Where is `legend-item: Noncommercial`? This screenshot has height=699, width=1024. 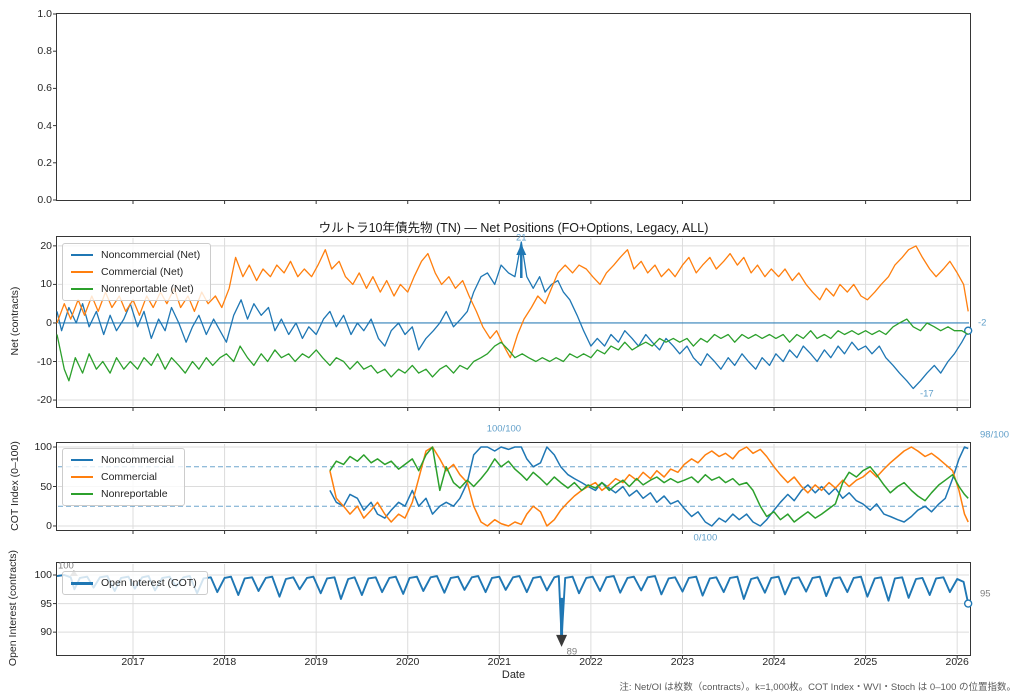
legend-item: Noncommercial is located at coordinates (122, 460).